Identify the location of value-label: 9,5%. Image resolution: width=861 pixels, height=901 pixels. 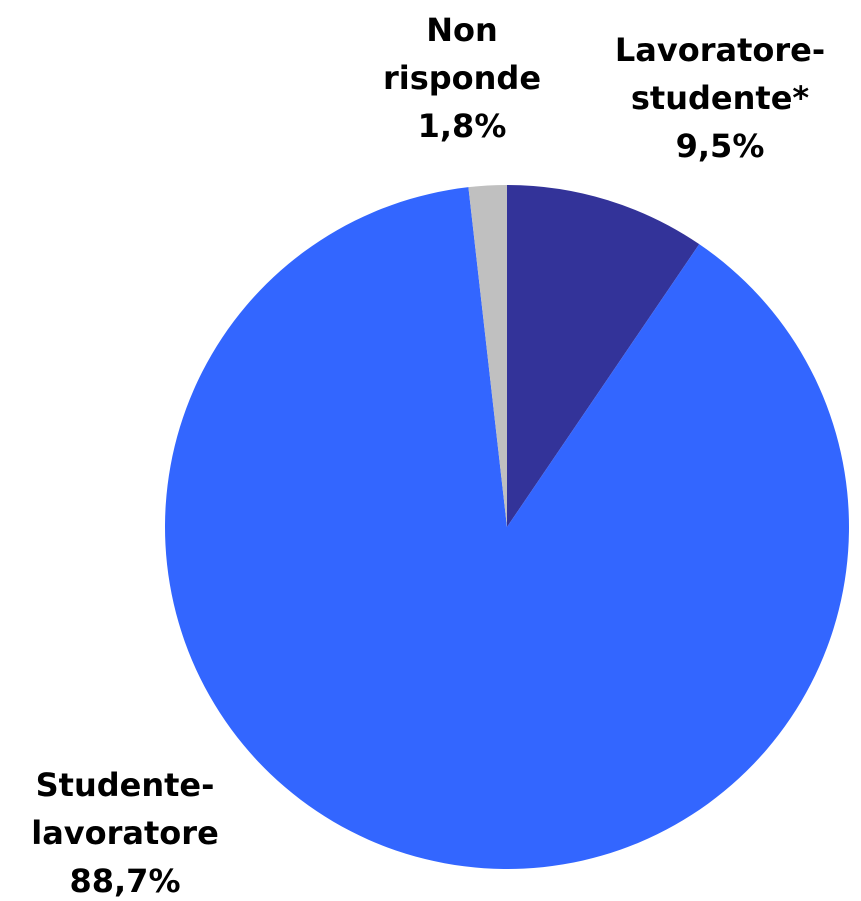
(720, 146).